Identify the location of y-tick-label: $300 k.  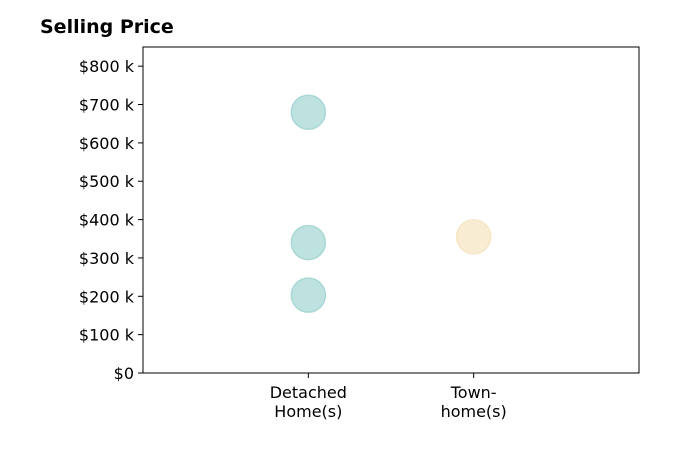
(107, 258).